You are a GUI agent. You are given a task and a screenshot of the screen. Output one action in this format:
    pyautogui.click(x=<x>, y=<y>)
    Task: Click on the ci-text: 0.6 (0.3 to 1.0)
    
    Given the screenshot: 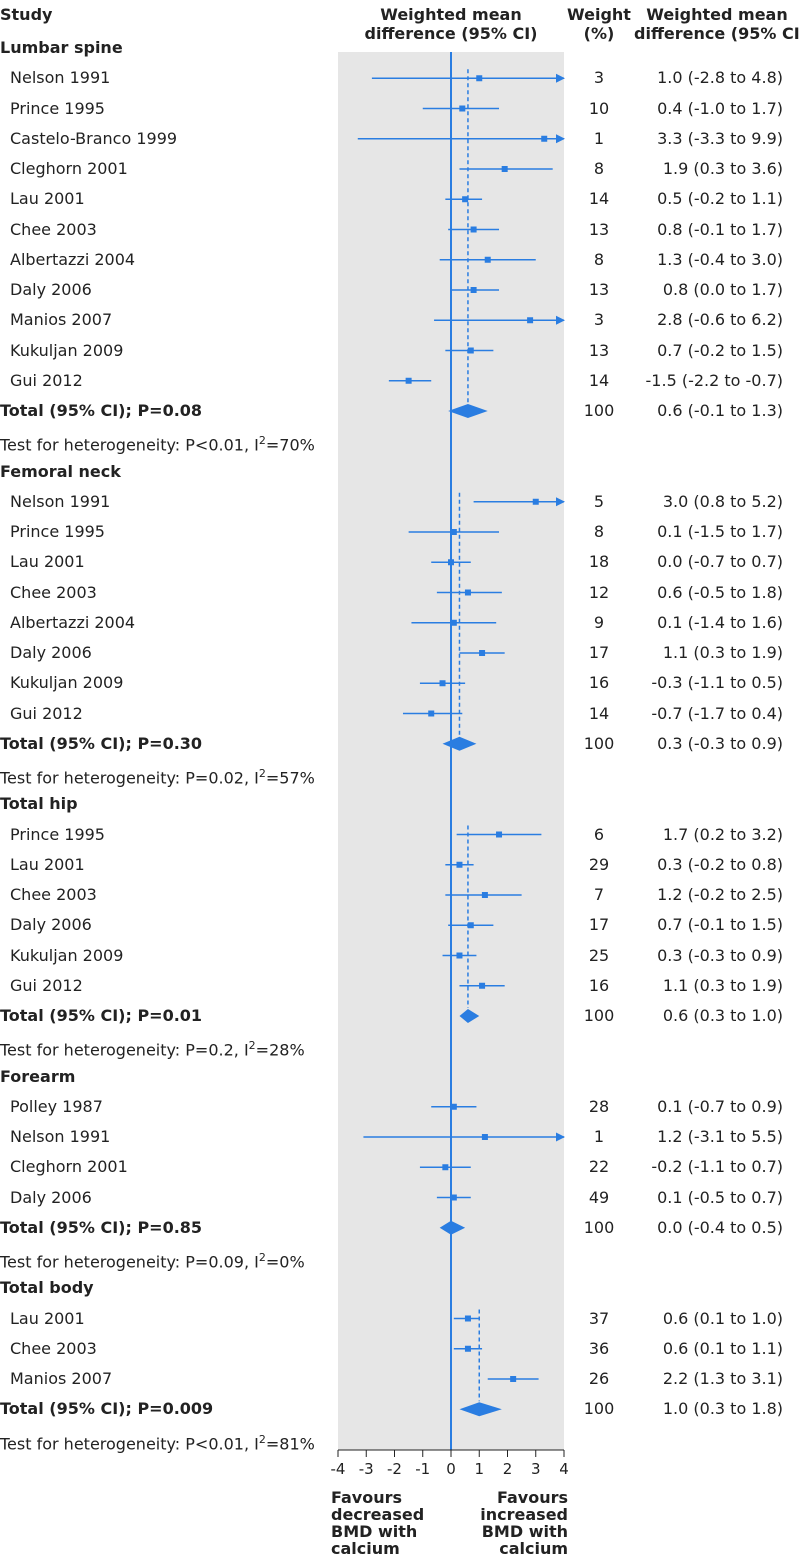 What is the action you would take?
    pyautogui.click(x=722, y=1015)
    